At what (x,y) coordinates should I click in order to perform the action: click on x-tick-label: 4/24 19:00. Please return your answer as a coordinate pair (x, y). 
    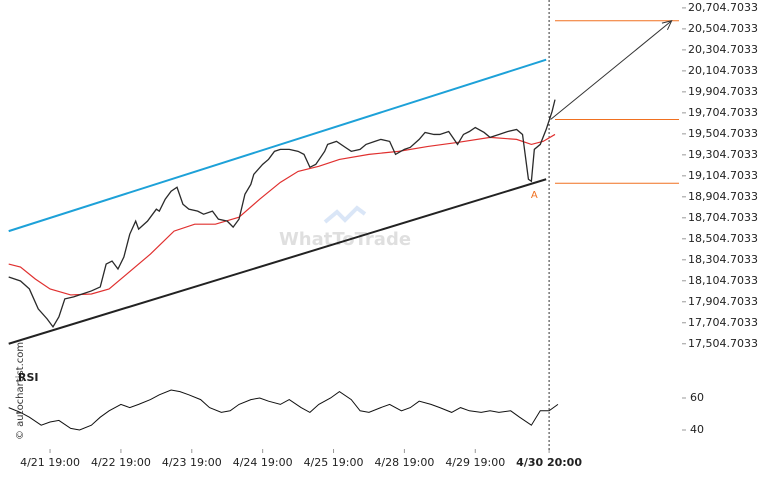
    Looking at the image, I should click on (263, 462).